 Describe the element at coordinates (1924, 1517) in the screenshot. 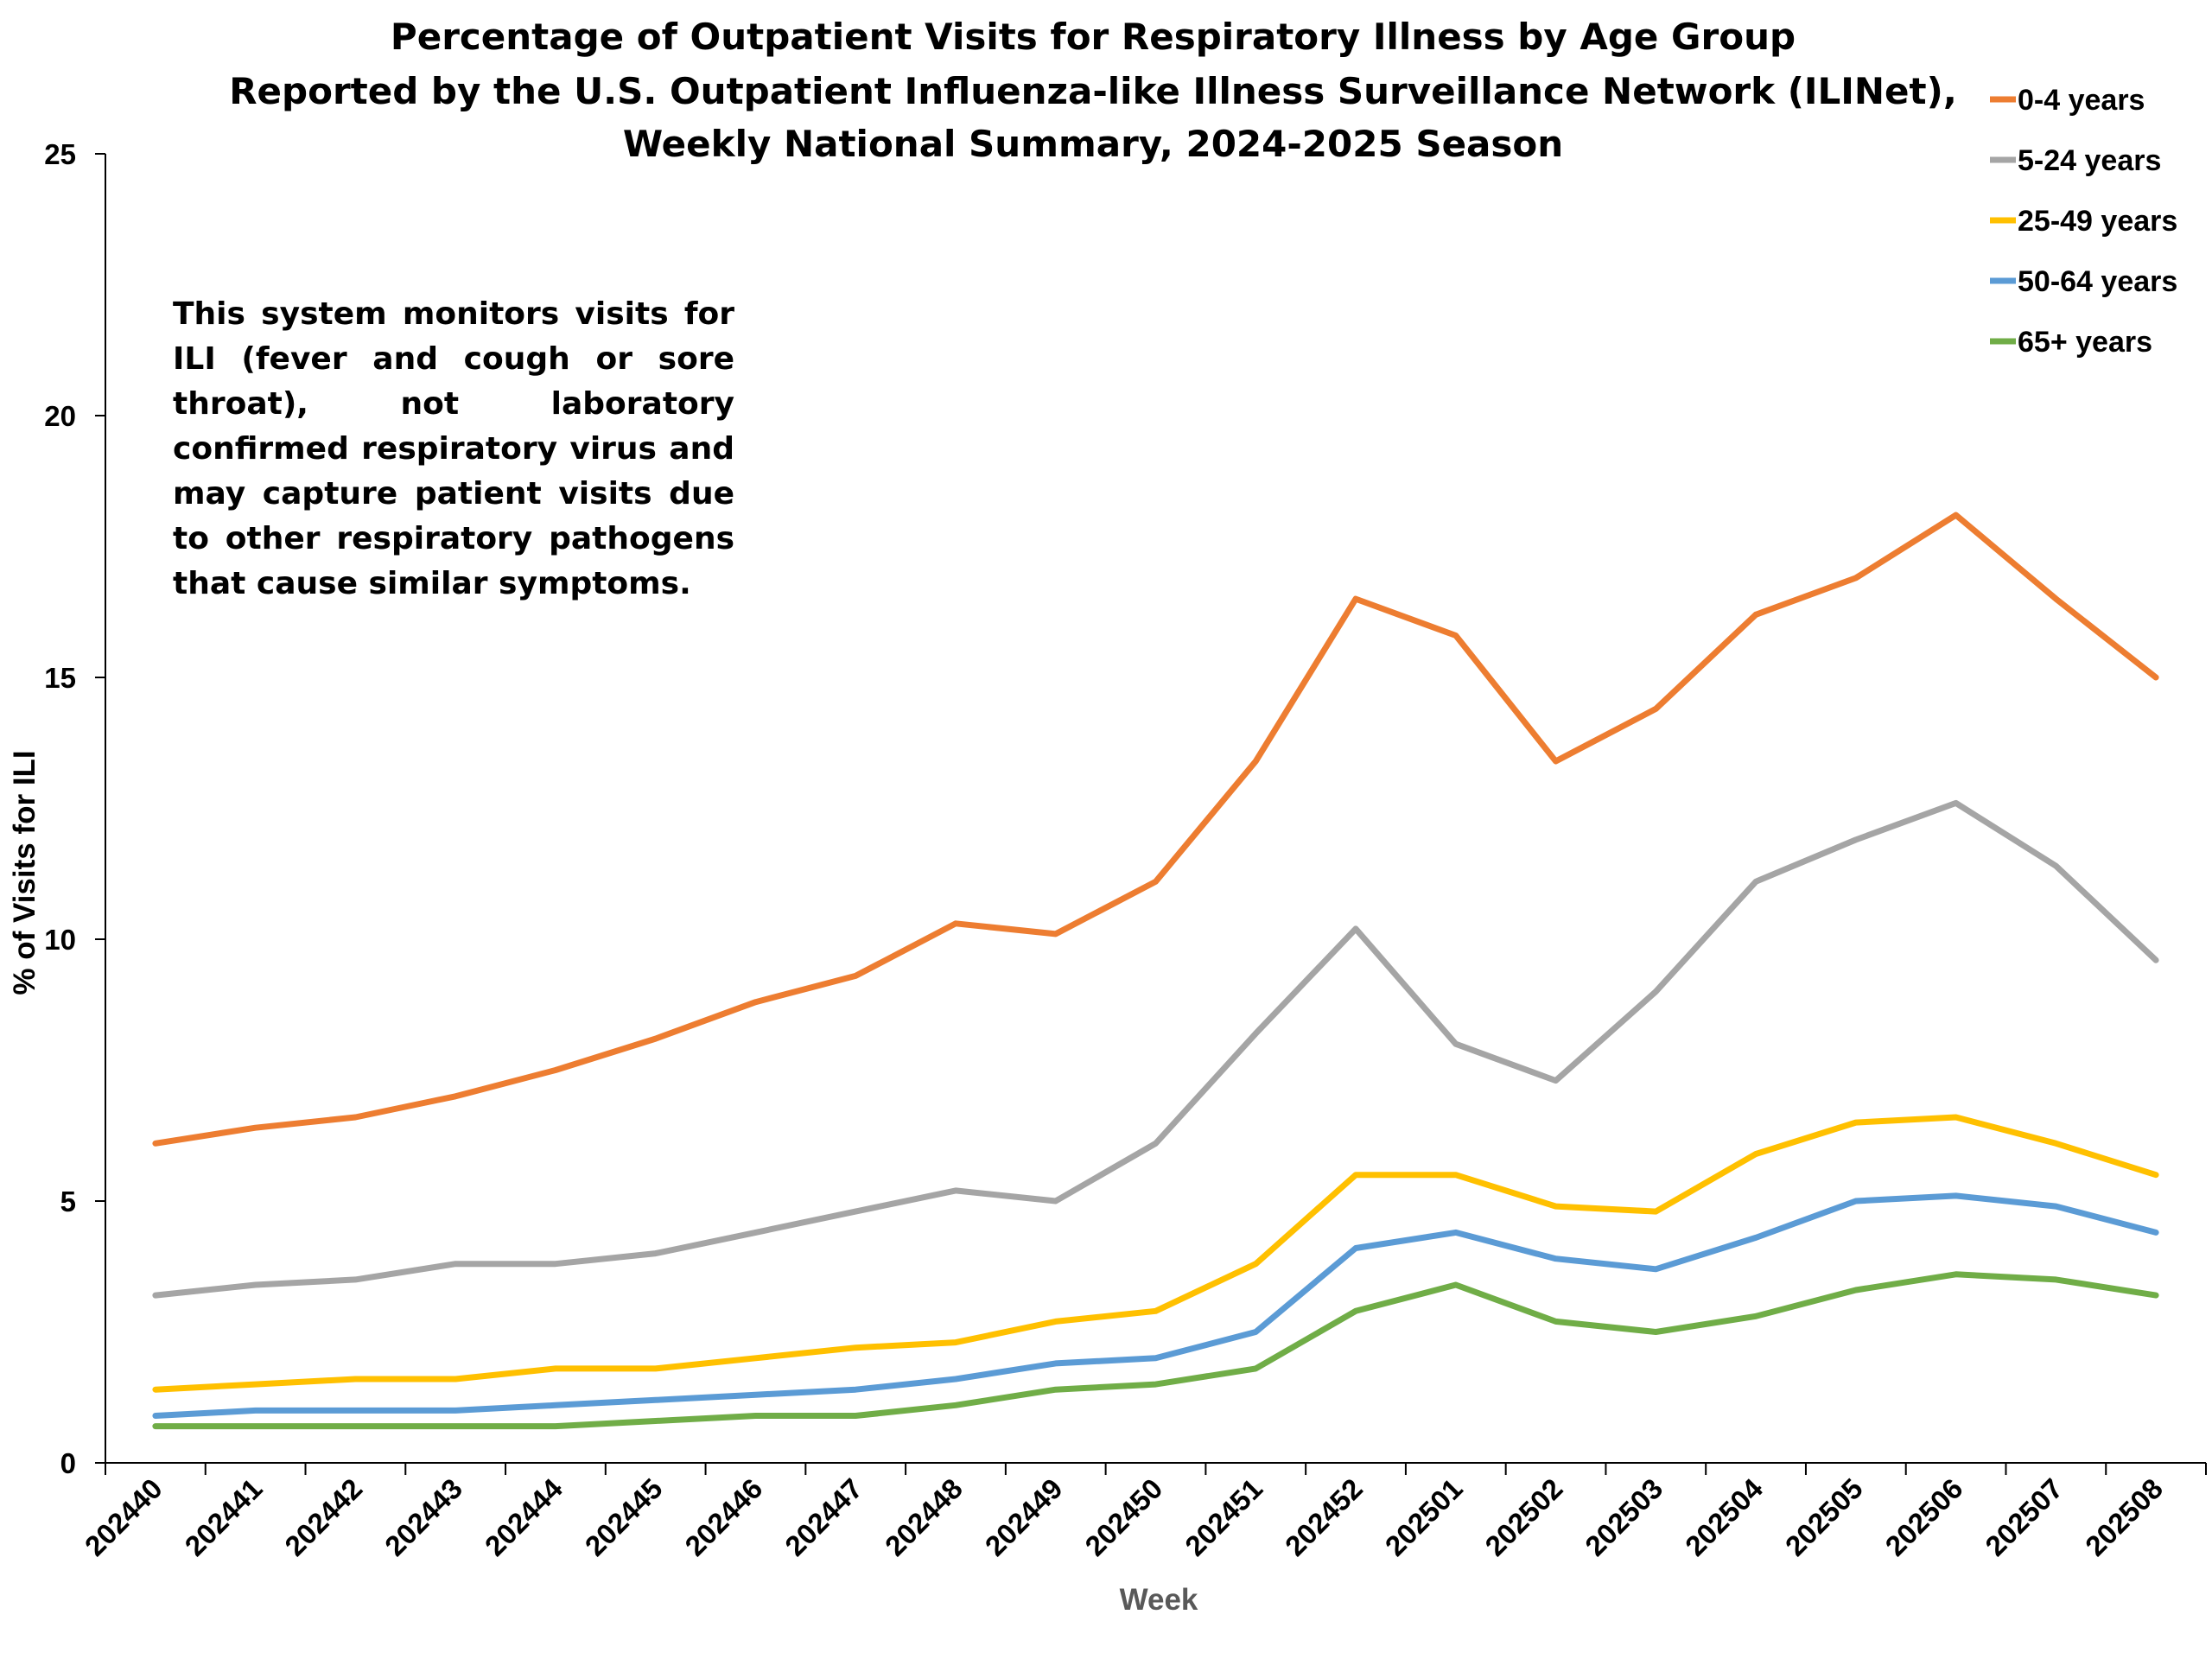

I see `x-tick-label: 202506` at that location.